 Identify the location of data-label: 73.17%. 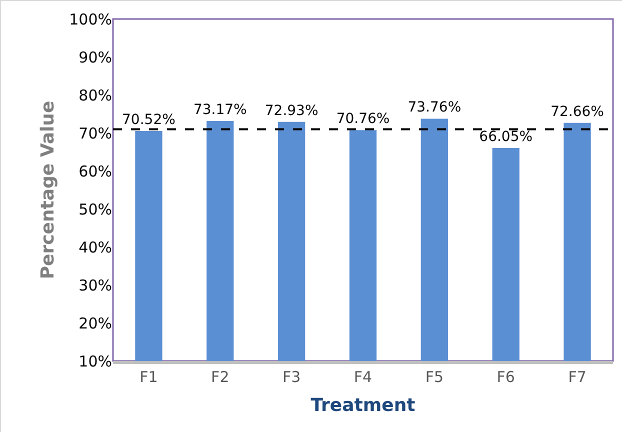
(220, 110).